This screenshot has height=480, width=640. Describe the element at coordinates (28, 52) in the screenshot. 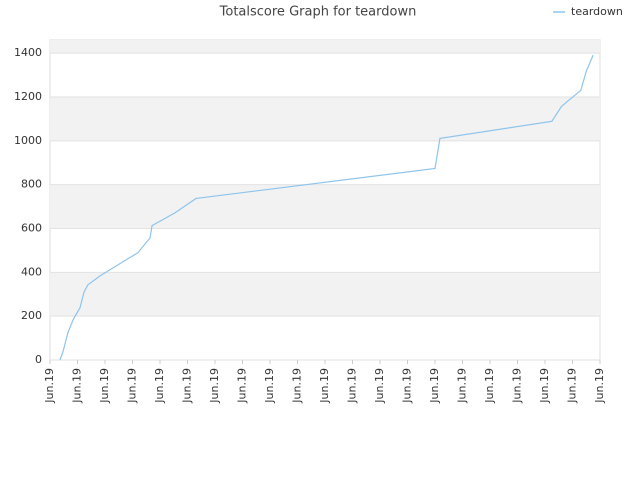

I see `y-tick-label: 1400` at that location.